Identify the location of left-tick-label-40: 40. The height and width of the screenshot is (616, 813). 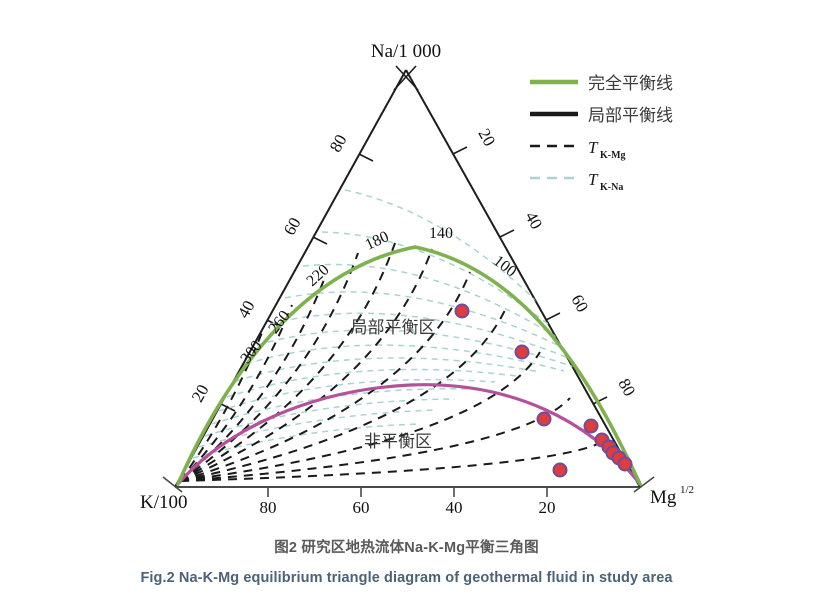
(246, 309).